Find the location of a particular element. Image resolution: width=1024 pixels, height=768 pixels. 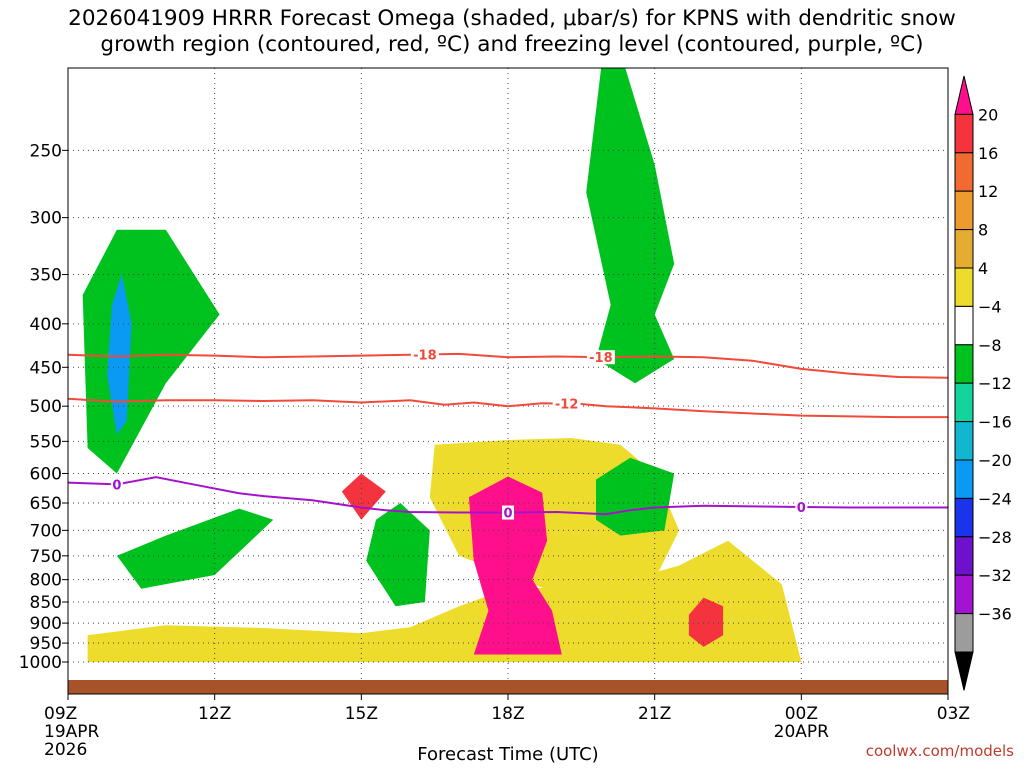

credit-link: coolwx.com/models is located at coordinates (939, 751).